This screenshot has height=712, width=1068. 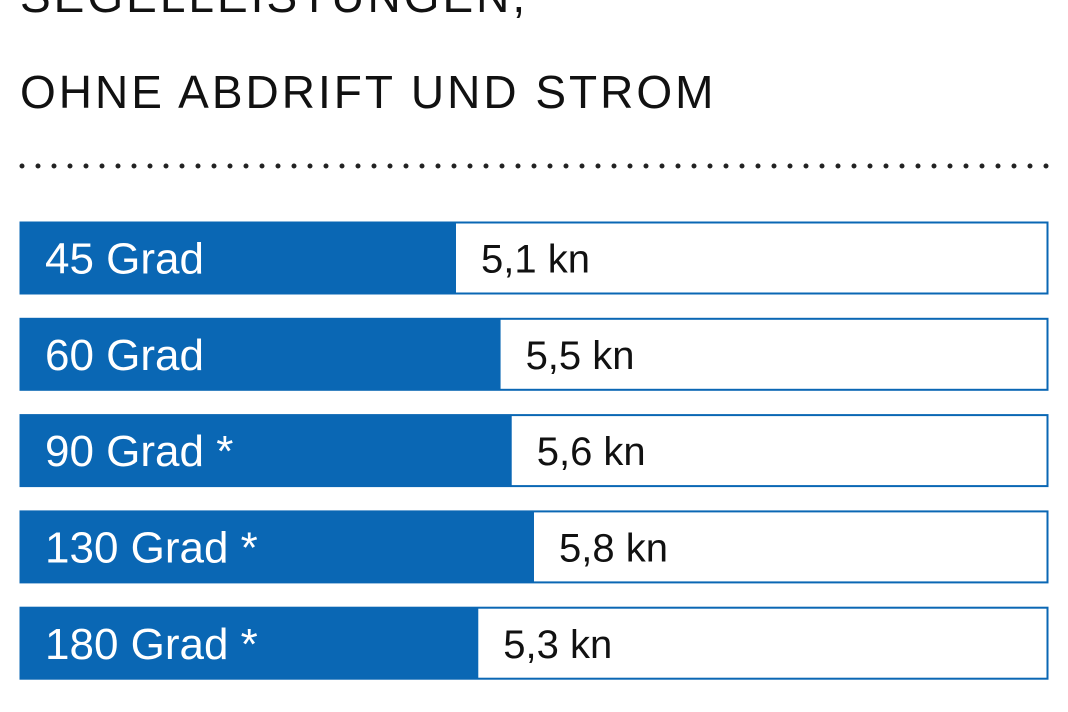 I want to click on chart-title: SEGELLEISTUNGEN,, so click(x=274, y=11).